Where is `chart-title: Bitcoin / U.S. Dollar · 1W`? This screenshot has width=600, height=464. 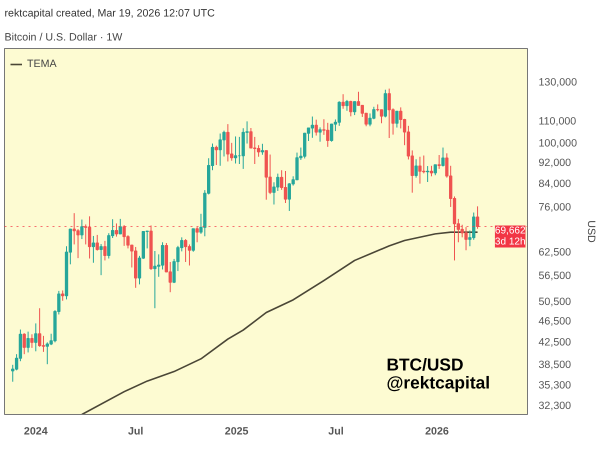 chart-title: Bitcoin / U.S. Dollar · 1W is located at coordinates (64, 38).